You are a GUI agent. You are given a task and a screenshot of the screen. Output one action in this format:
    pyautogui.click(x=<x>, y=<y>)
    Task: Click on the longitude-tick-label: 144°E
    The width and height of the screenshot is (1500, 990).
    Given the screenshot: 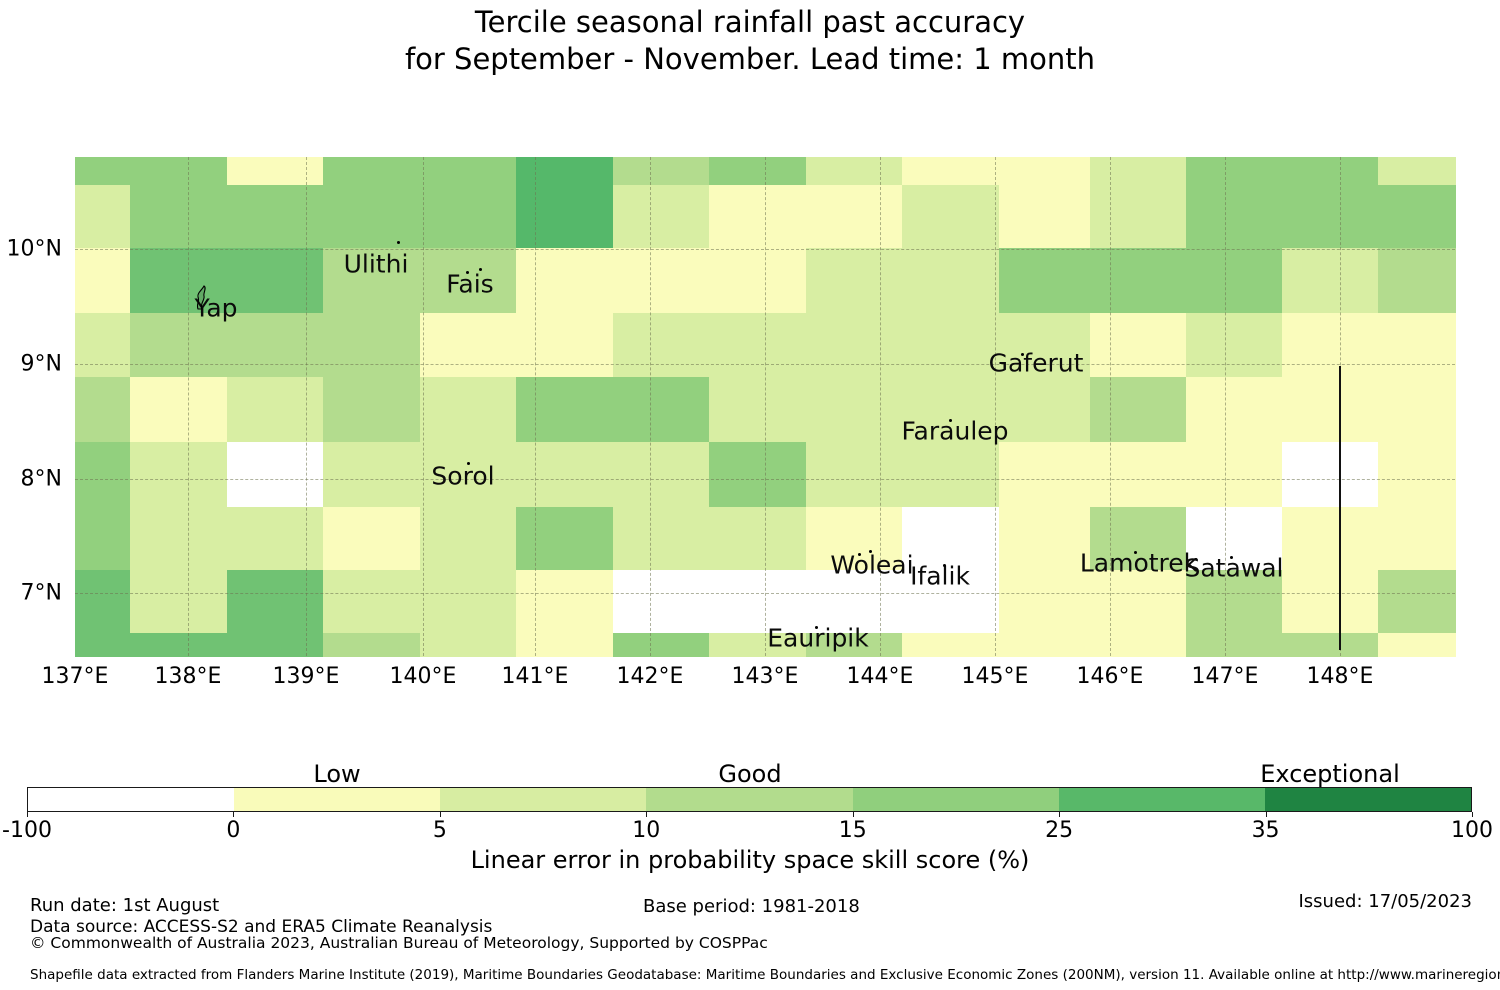 What is the action you would take?
    pyautogui.click(x=880, y=676)
    